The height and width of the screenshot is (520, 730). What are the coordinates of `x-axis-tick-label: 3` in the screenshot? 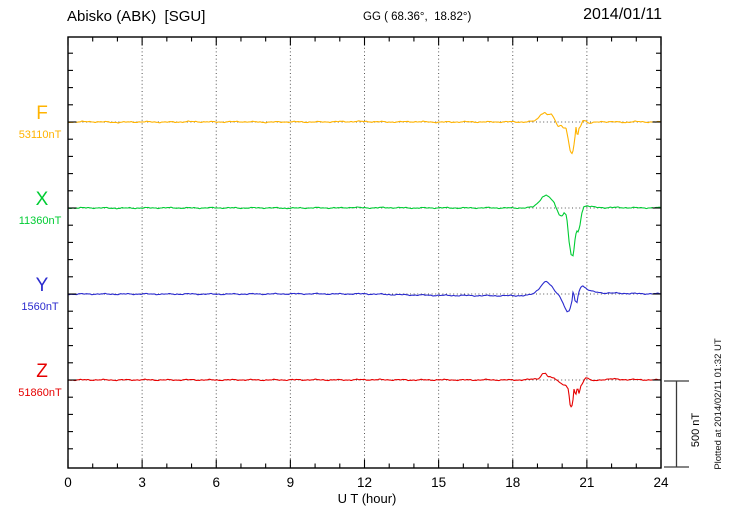 It's located at (142, 482).